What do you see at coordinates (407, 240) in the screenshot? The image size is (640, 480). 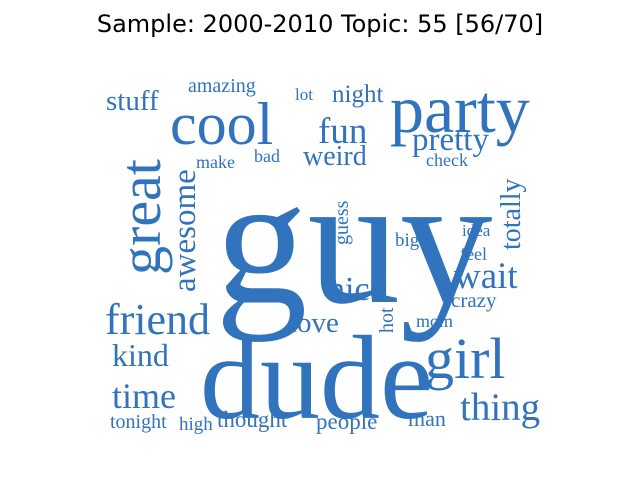 I see `word-big: big` at bounding box center [407, 240].